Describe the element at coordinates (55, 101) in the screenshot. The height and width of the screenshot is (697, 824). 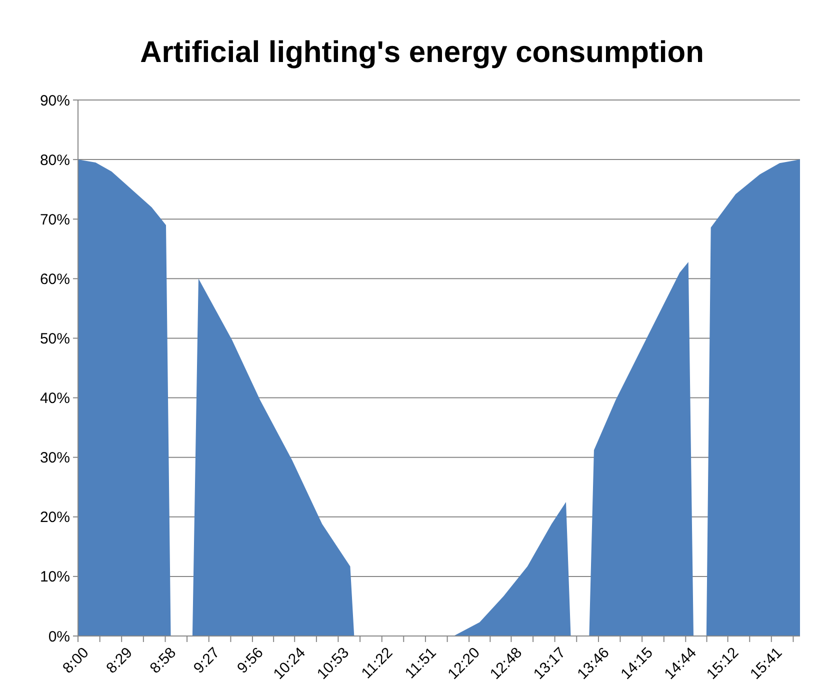
I see `y-tick-label: 90%` at that location.